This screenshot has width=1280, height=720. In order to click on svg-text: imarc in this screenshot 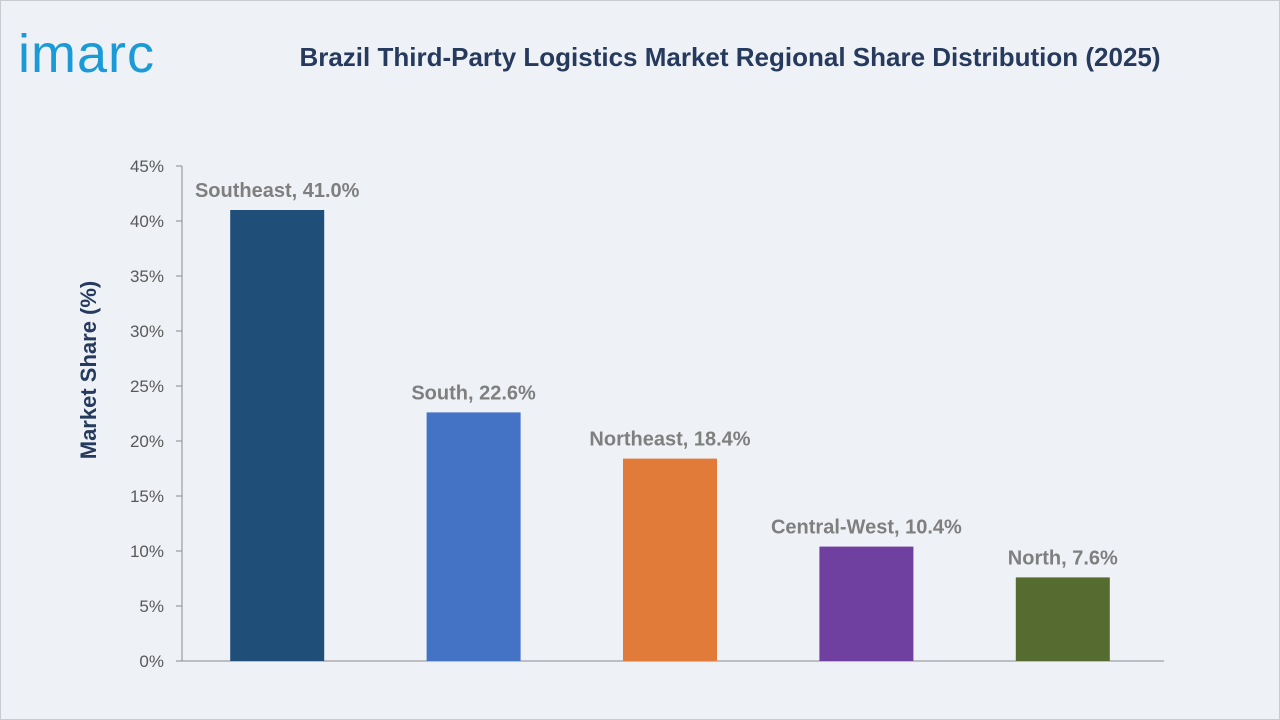, I will do `click(86, 54)`.